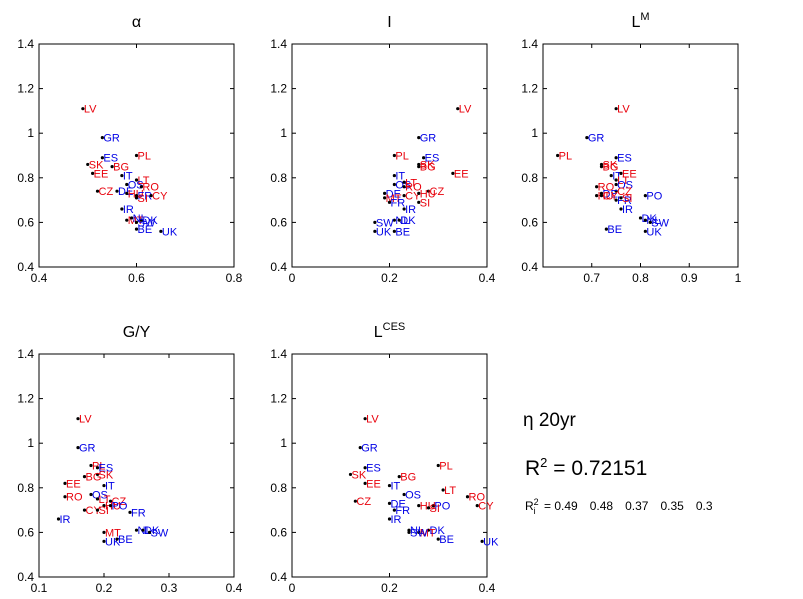  Describe the element at coordinates (111, 139) in the screenshot. I see `point-label: GR` at that location.